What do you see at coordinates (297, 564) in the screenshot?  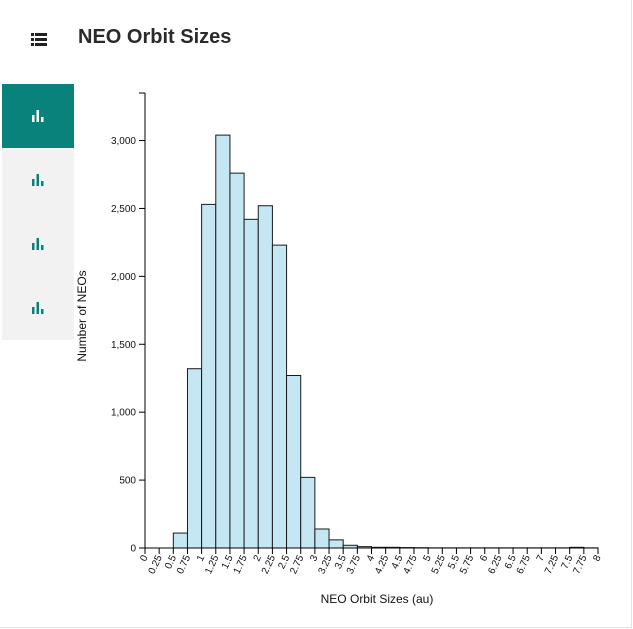 I see `x-tick-label: 2.75` at bounding box center [297, 564].